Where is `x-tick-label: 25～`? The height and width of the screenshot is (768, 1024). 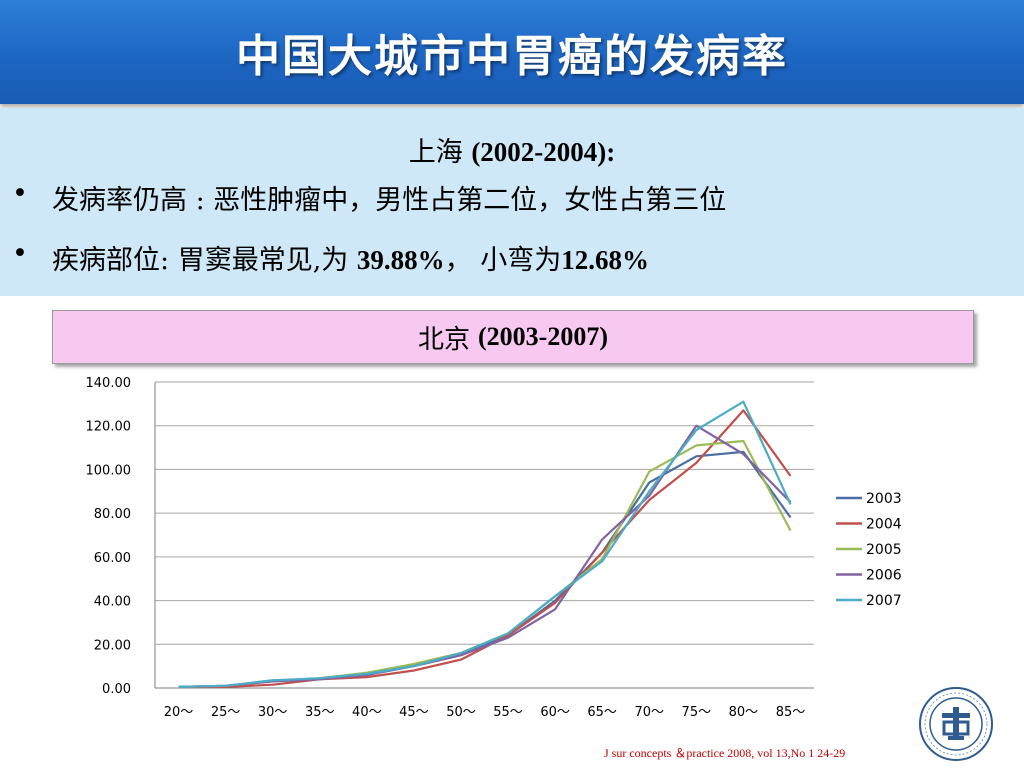
x-tick-label: 25～ is located at coordinates (226, 712).